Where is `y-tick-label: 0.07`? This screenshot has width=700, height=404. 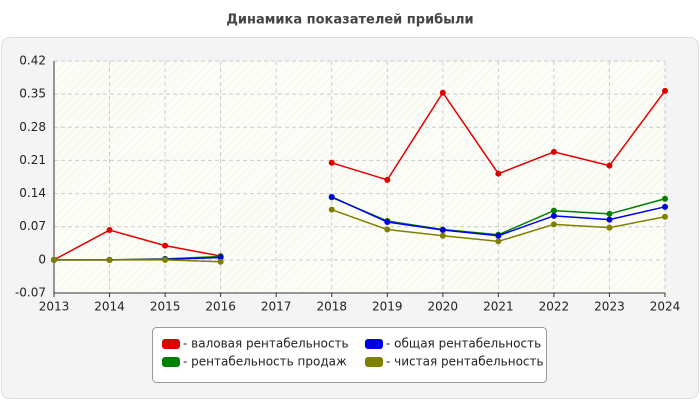
y-tick-label: 0.07 is located at coordinates (32, 226).